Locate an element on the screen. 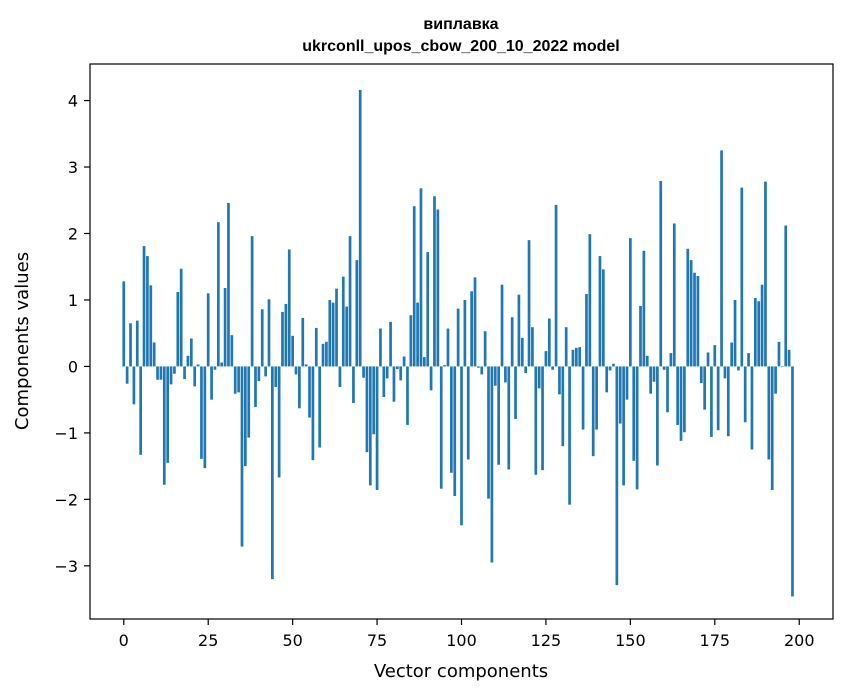 Image resolution: width=847 pixels, height=696 pixels. x-tick-label: 75 is located at coordinates (377, 640).